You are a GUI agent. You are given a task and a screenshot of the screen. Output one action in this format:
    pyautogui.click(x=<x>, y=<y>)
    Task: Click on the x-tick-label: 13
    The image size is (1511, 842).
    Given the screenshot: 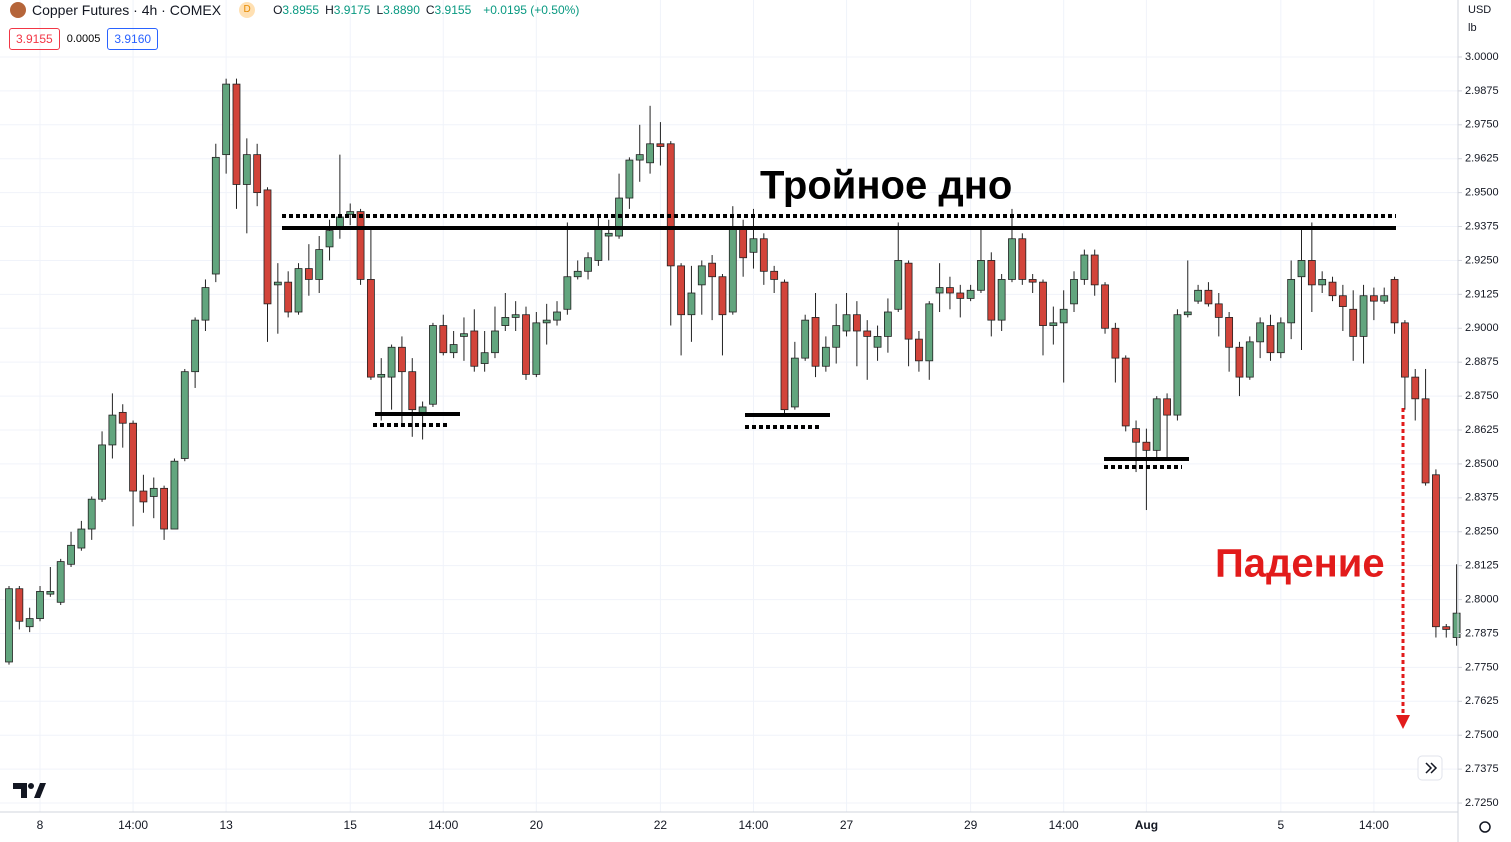 What is the action you would take?
    pyautogui.click(x=226, y=825)
    